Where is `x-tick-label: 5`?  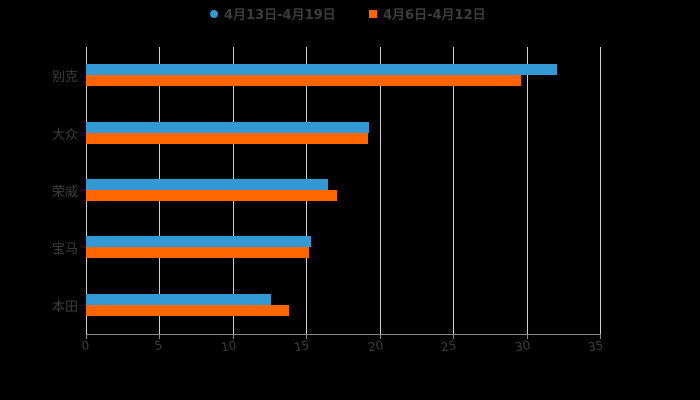 x-tick-label: 5 is located at coordinates (158, 346).